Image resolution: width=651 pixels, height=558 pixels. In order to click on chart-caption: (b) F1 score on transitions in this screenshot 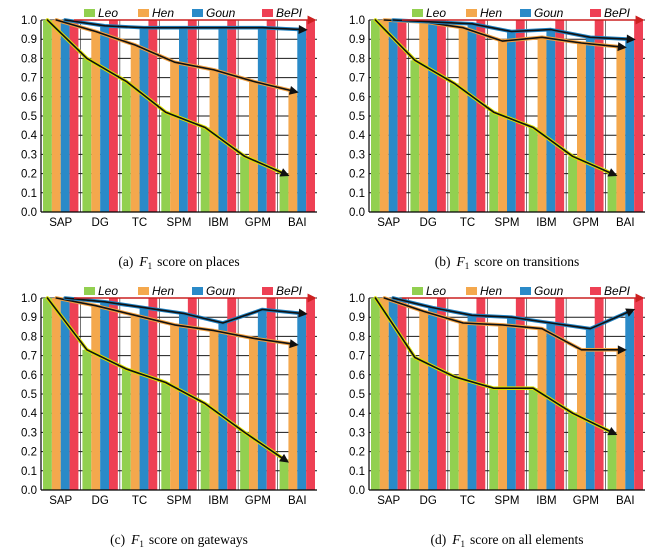, I will do `click(507, 262)`.